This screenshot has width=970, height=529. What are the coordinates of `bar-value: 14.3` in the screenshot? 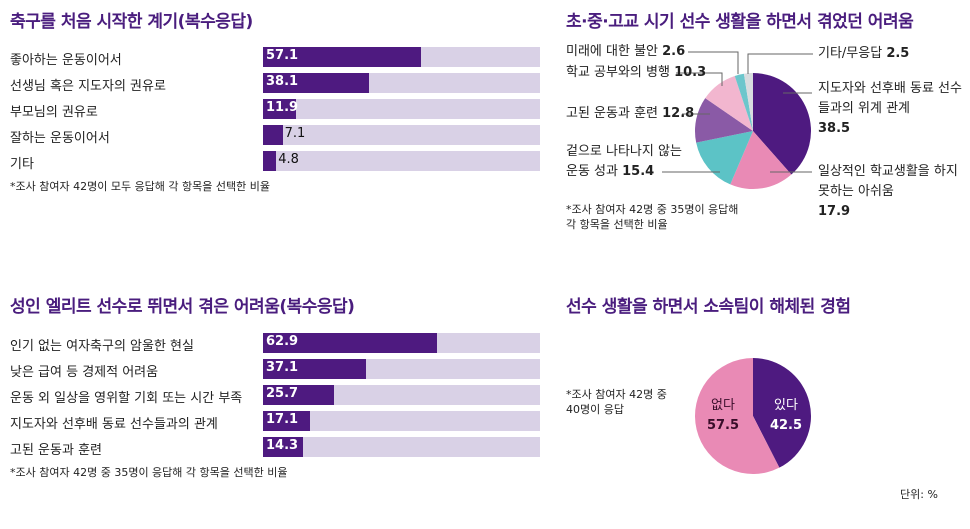 It's located at (282, 445).